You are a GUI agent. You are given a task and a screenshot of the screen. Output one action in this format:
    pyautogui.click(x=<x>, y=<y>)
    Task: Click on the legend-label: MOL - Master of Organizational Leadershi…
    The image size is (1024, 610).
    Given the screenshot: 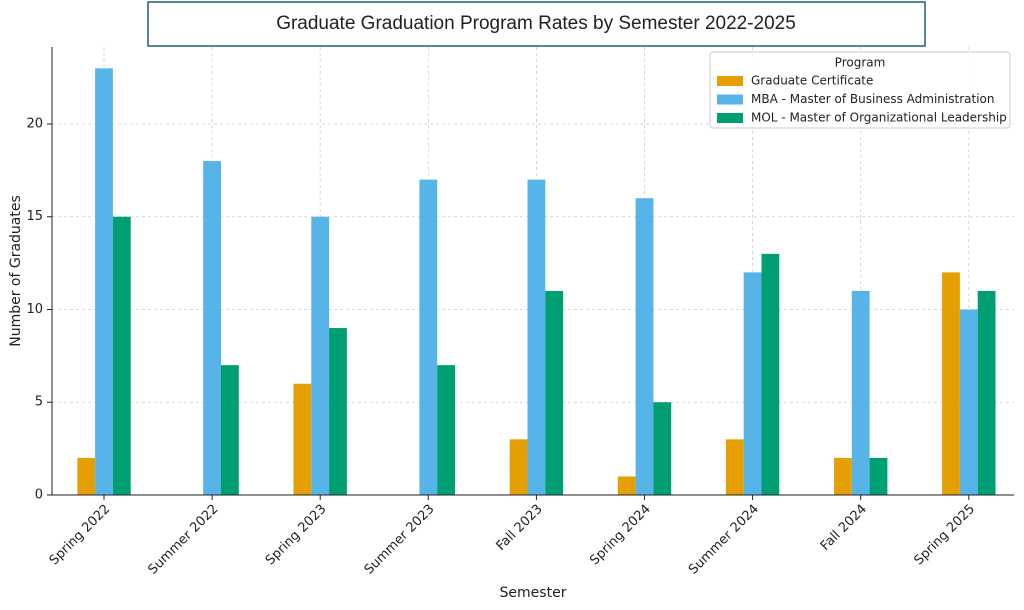 What is the action you would take?
    pyautogui.click(x=879, y=118)
    